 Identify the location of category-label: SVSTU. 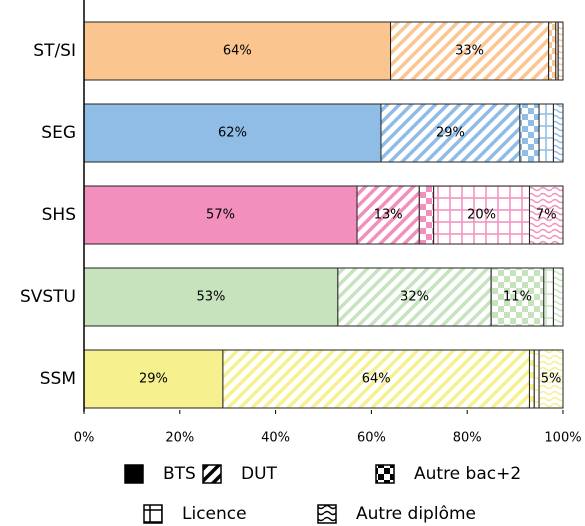
(48, 297).